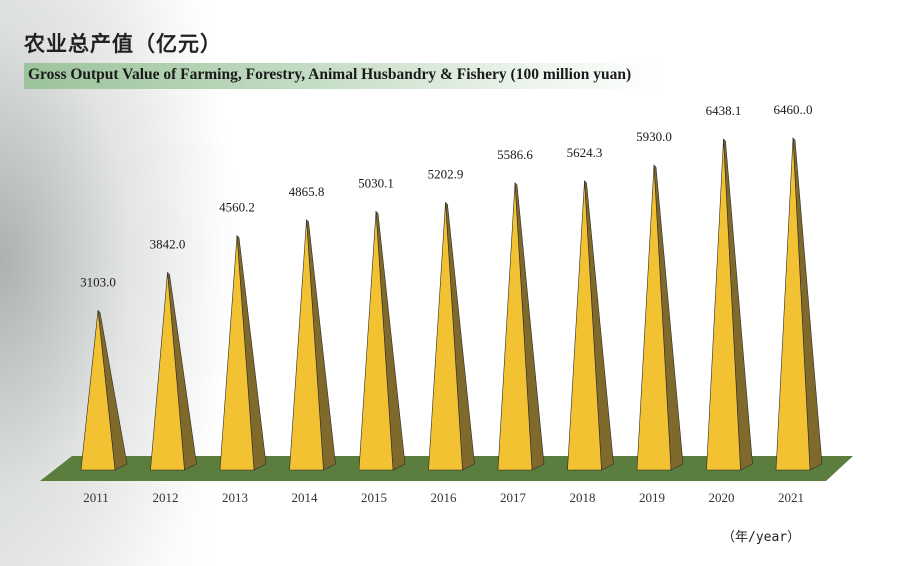 This screenshot has height=566, width=900. I want to click on value-label-2015: 5030.1, so click(376, 182).